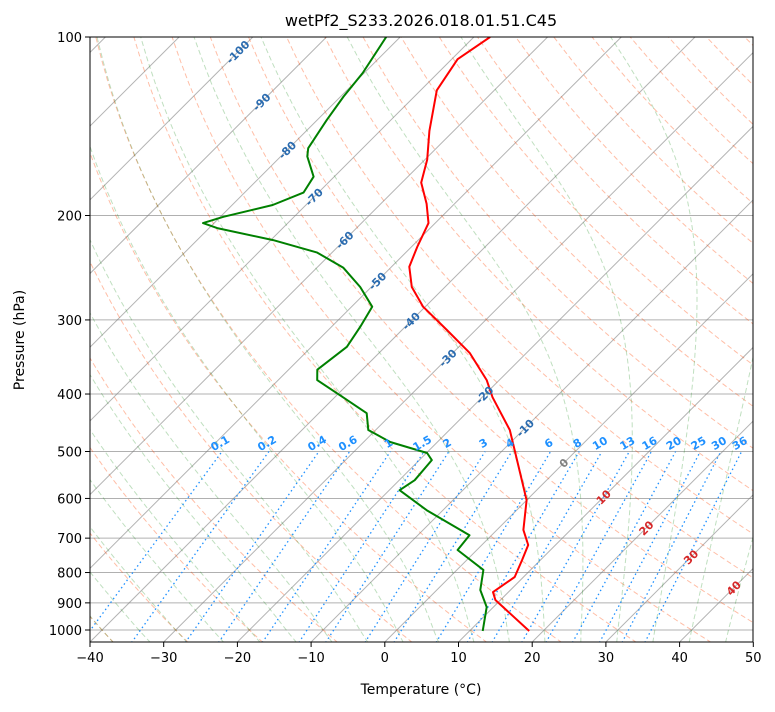  I want to click on x-tick-label: 0, so click(385, 658).